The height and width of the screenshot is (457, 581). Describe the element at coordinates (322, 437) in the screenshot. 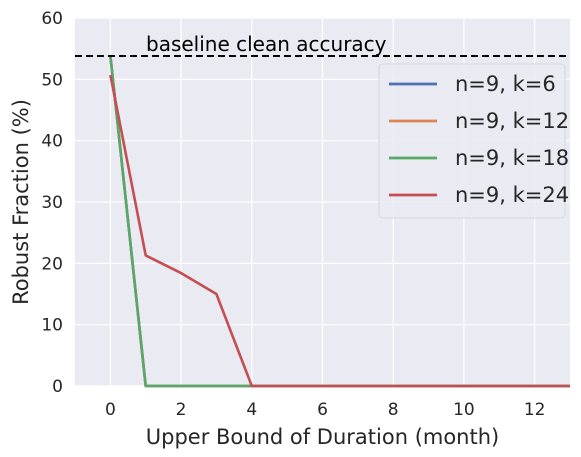

I see `x-axis-title: Upper Bound of Duration (month)` at that location.